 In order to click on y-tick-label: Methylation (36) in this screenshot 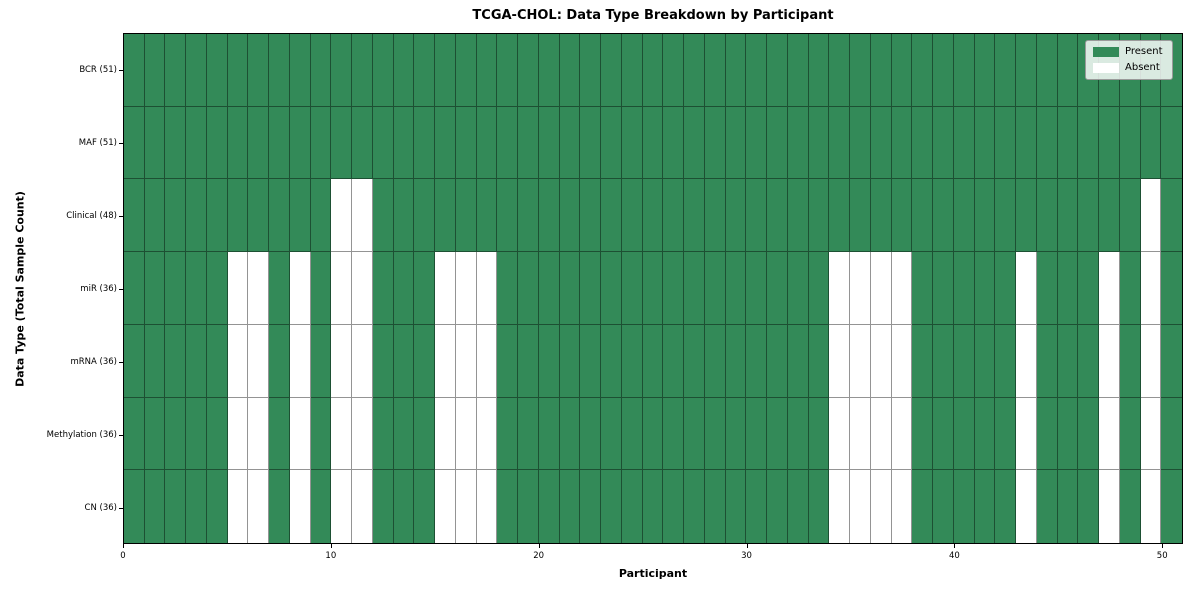, I will do `click(81, 434)`.